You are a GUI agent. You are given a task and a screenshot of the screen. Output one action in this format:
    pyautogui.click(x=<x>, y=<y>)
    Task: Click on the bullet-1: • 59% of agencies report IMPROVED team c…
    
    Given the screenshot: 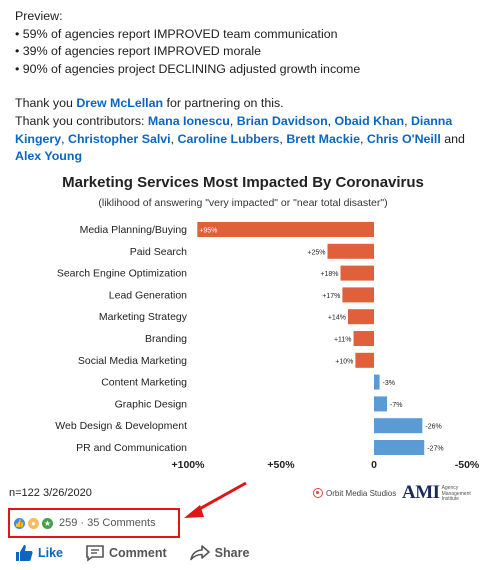 What is the action you would take?
    pyautogui.click(x=176, y=33)
    